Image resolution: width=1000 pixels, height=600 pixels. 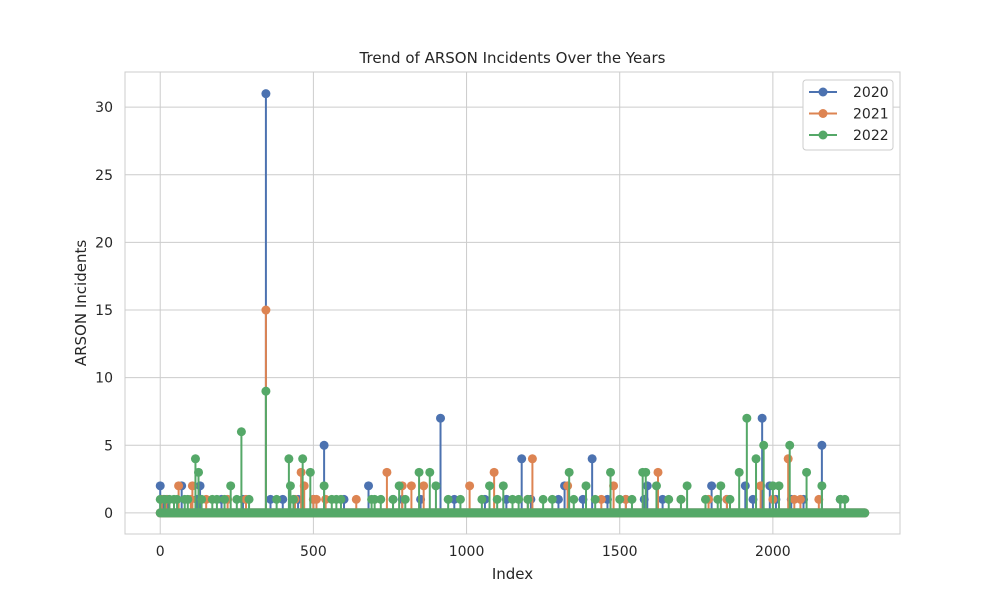 What do you see at coordinates (108, 446) in the screenshot?
I see `y-tick-label: 5` at bounding box center [108, 446].